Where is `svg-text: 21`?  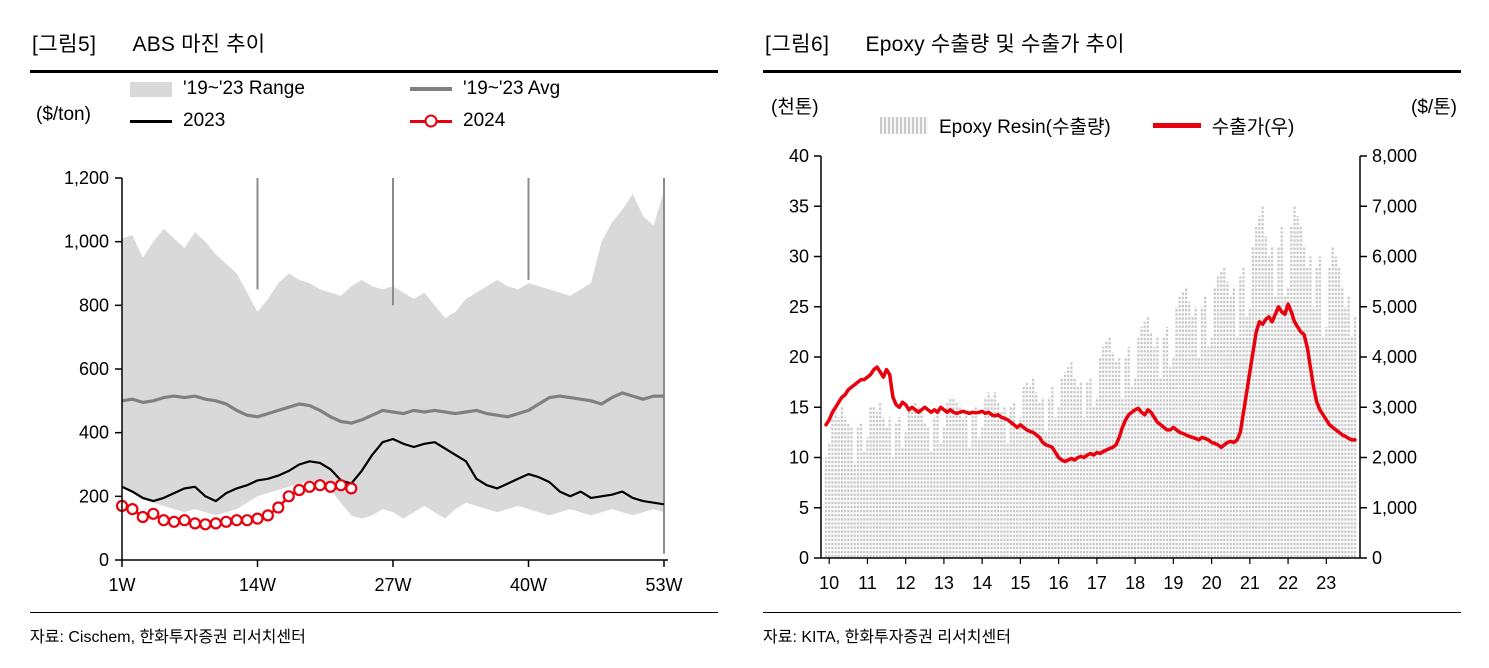 svg-text: 21 is located at coordinates (1250, 583).